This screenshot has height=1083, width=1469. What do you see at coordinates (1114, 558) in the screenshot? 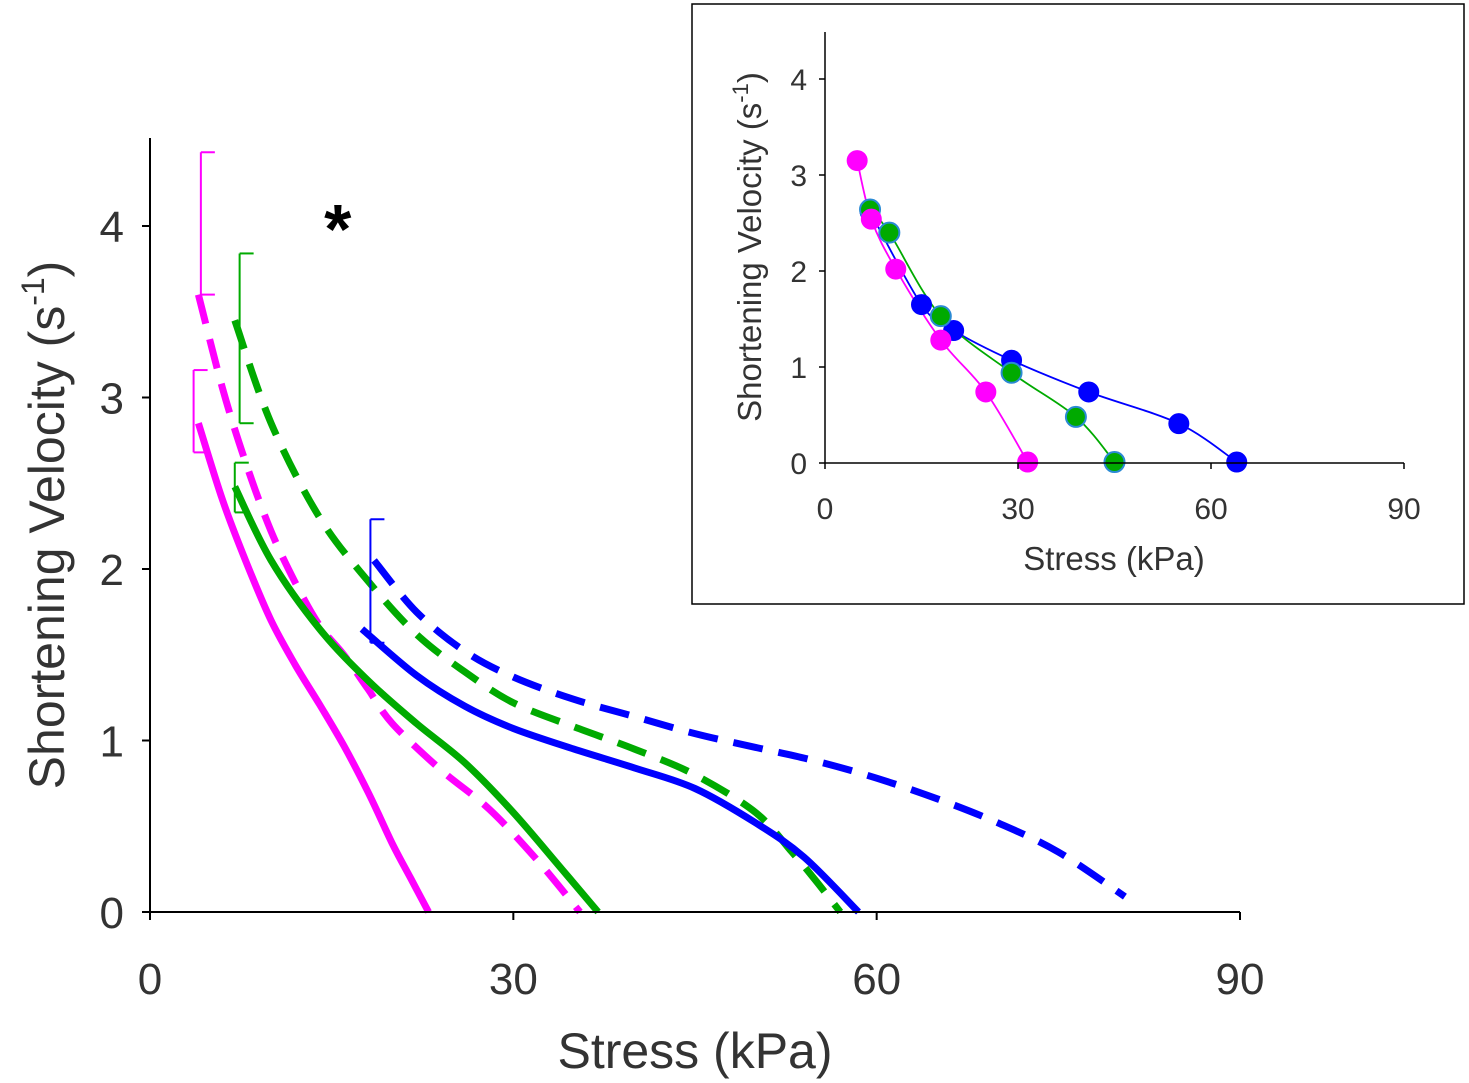
I see `inset-x-axis-label: Stress (kPa)` at bounding box center [1114, 558].